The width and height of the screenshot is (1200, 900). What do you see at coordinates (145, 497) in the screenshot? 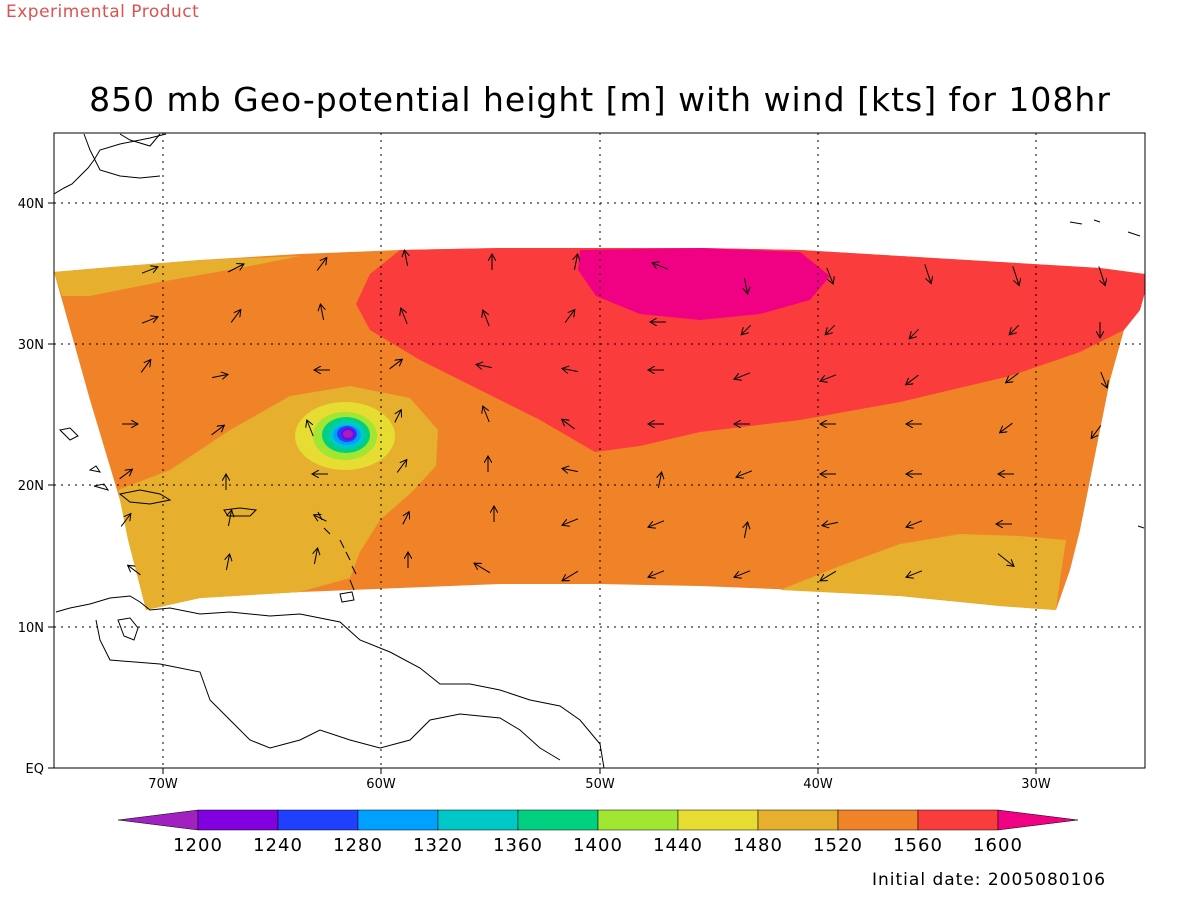
I see `hispaniola` at bounding box center [145, 497].